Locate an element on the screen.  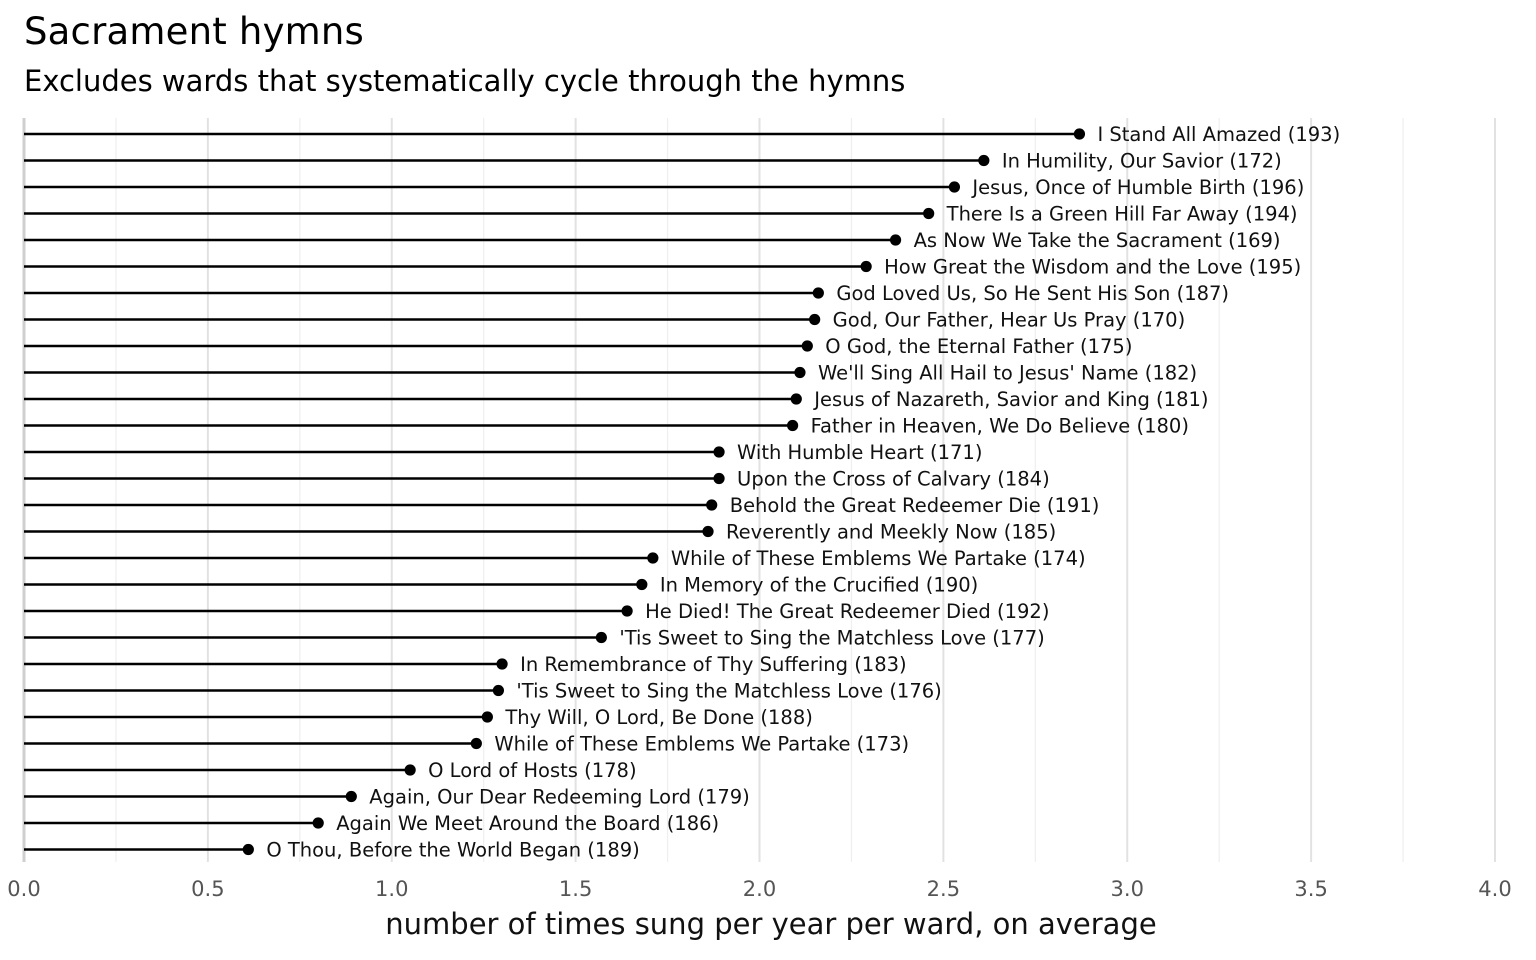
x-tick-label: 2.5 is located at coordinates (943, 889).